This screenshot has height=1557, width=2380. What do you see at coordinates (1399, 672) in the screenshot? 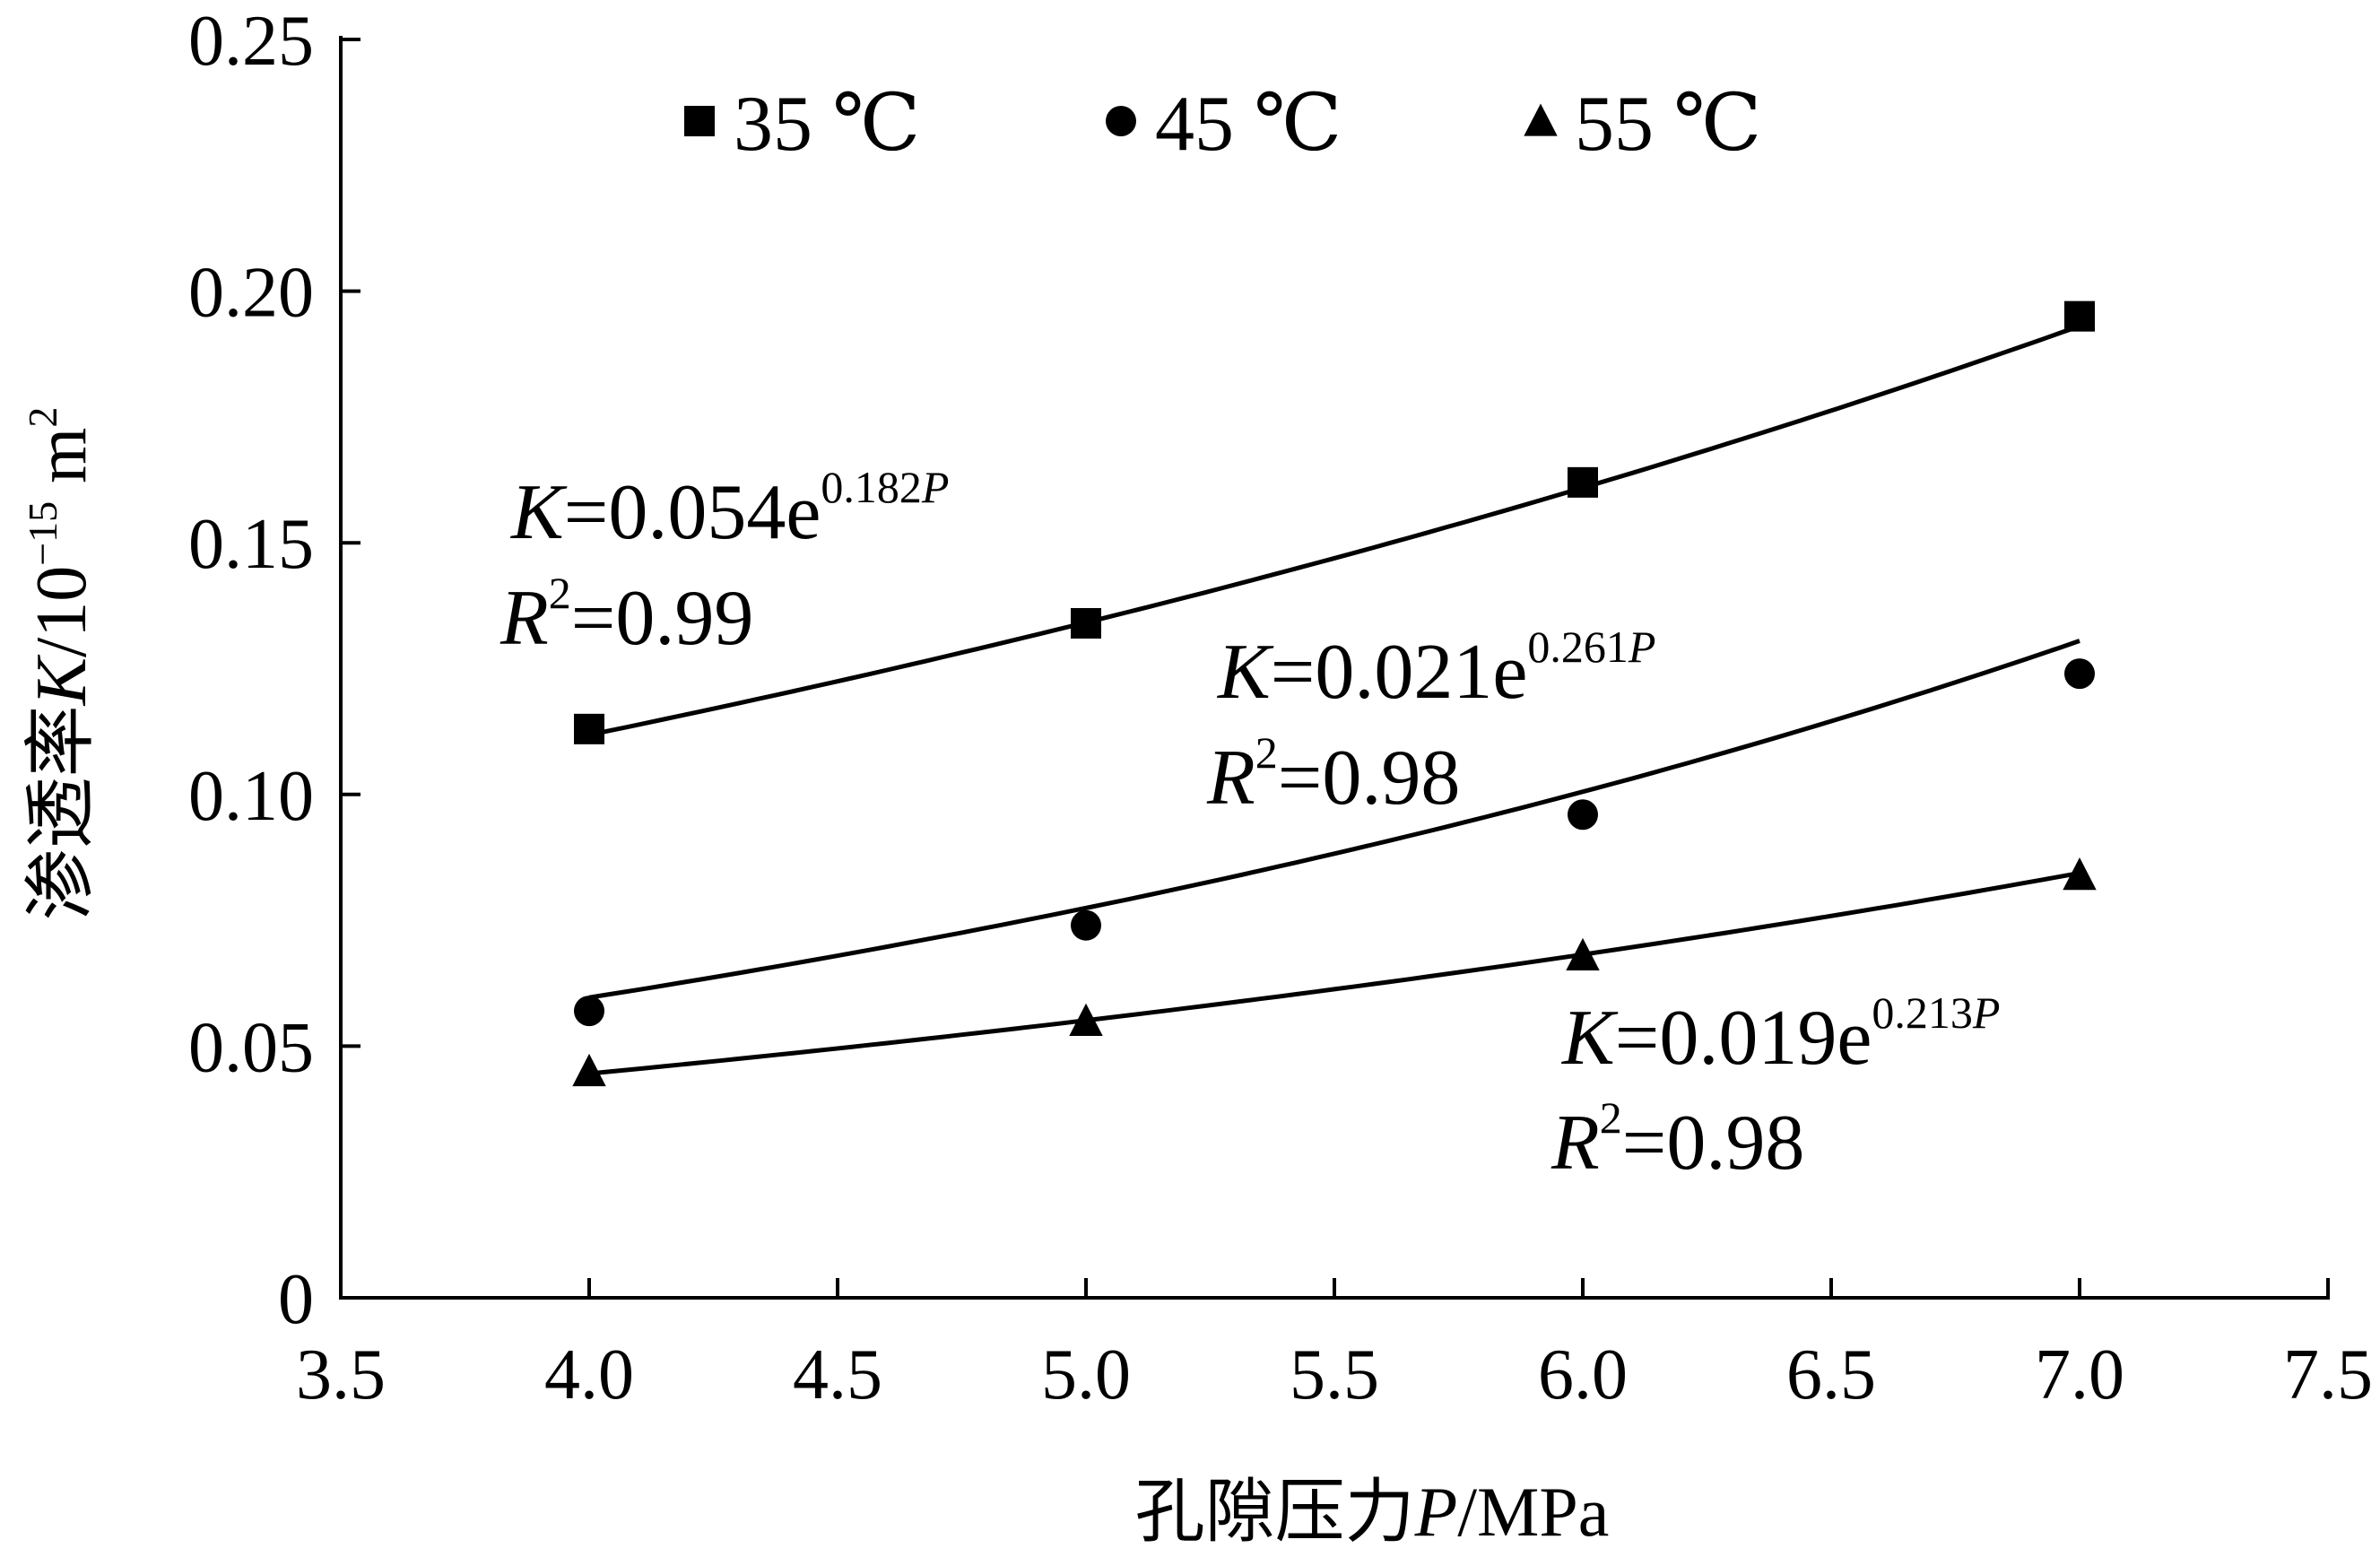
I see `equation-body: =0.021e` at bounding box center [1399, 672].